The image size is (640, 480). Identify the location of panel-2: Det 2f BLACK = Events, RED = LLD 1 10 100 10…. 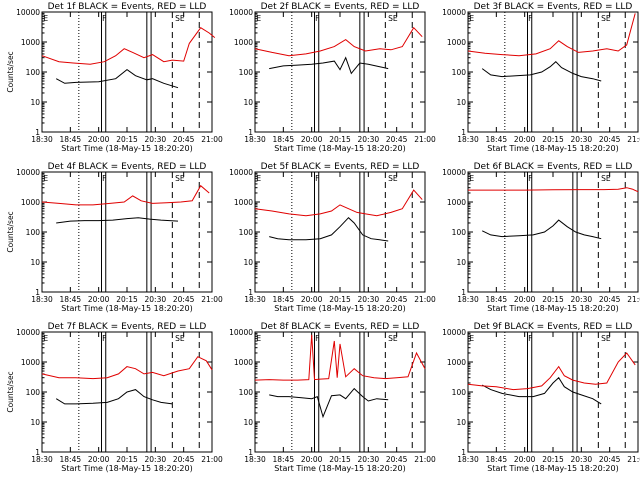
(332, 77).